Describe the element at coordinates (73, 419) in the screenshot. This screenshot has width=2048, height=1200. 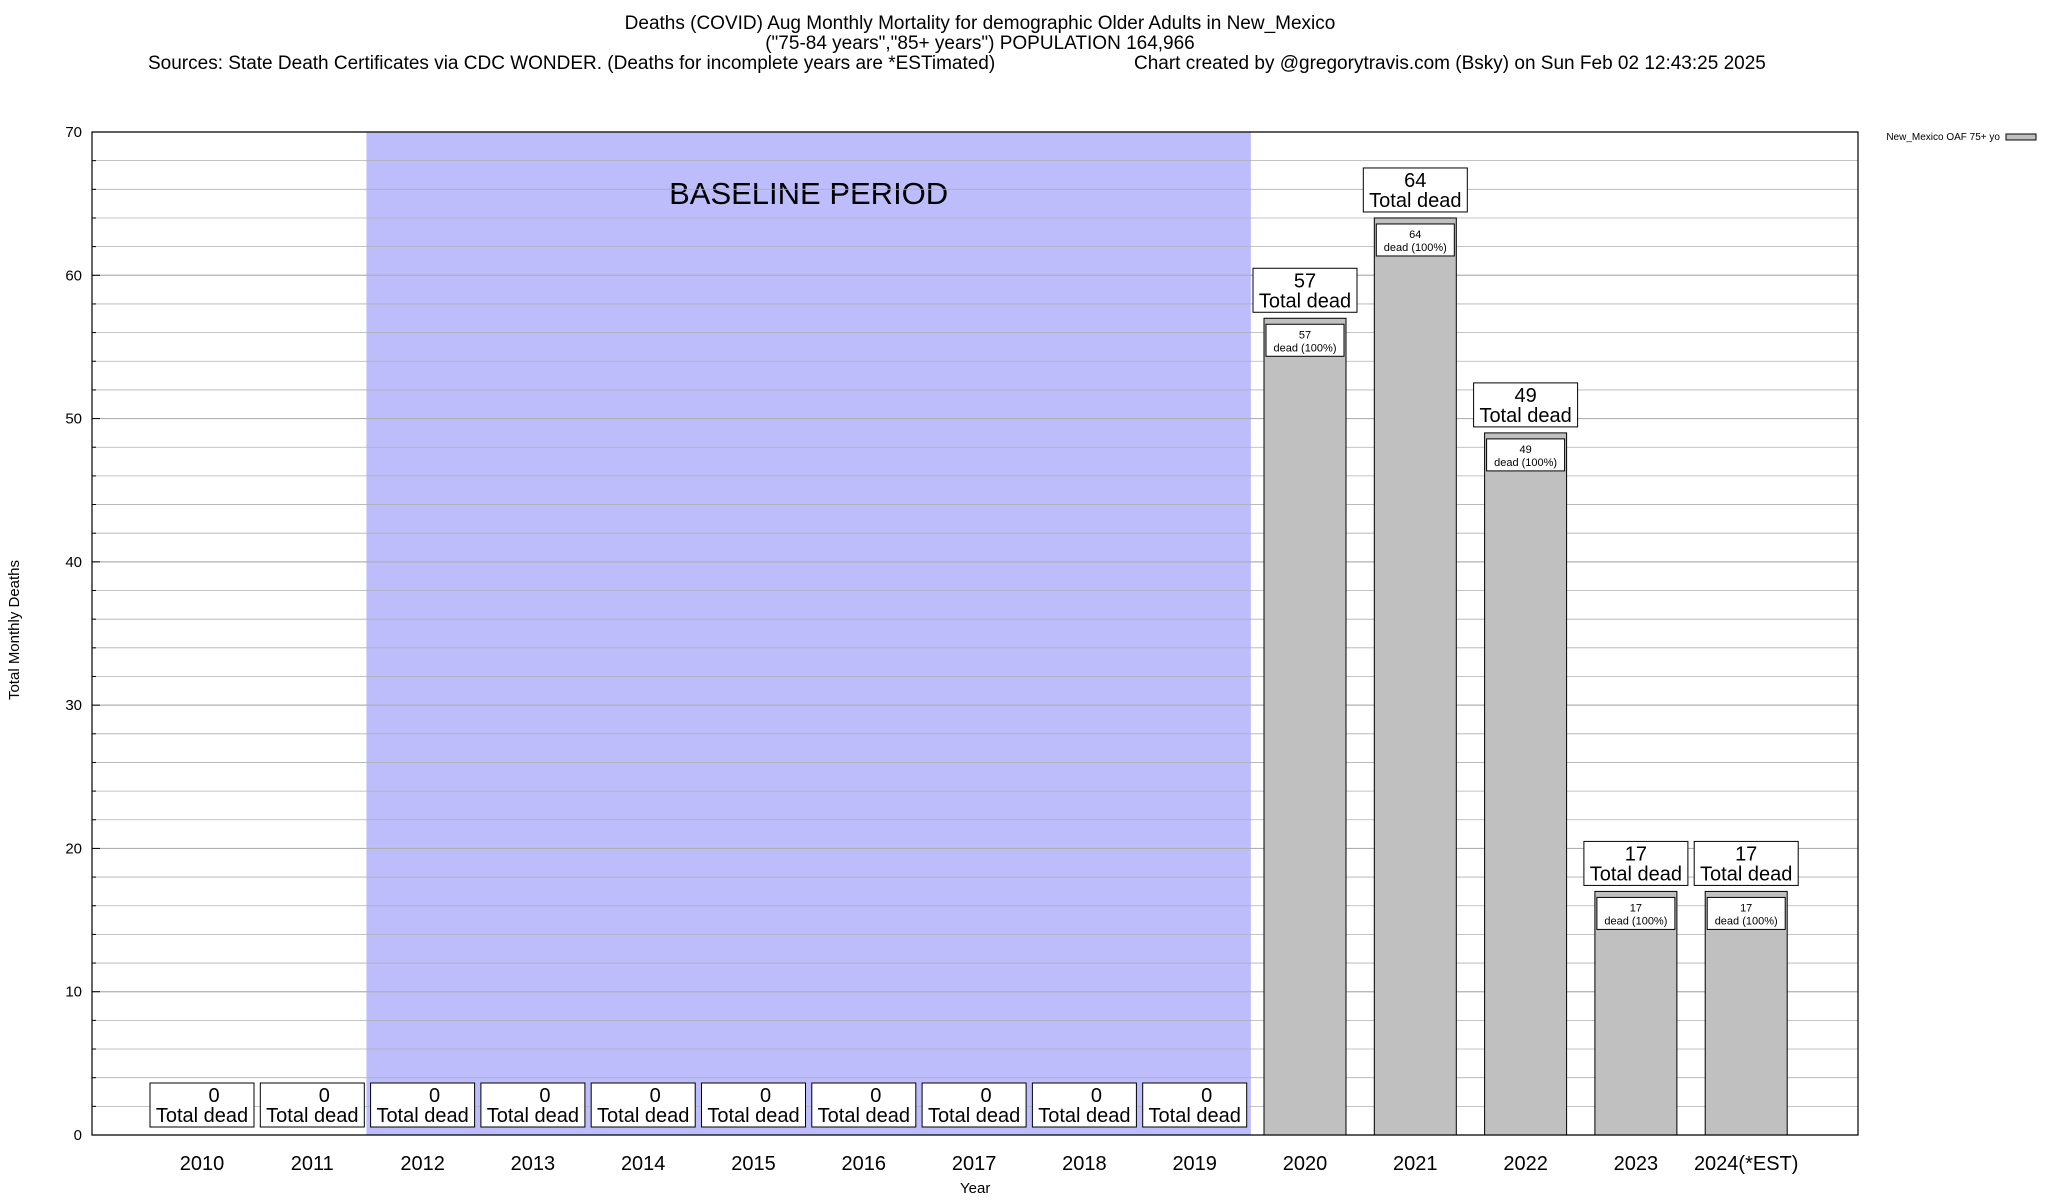
I see `y-tick-label: 50` at that location.